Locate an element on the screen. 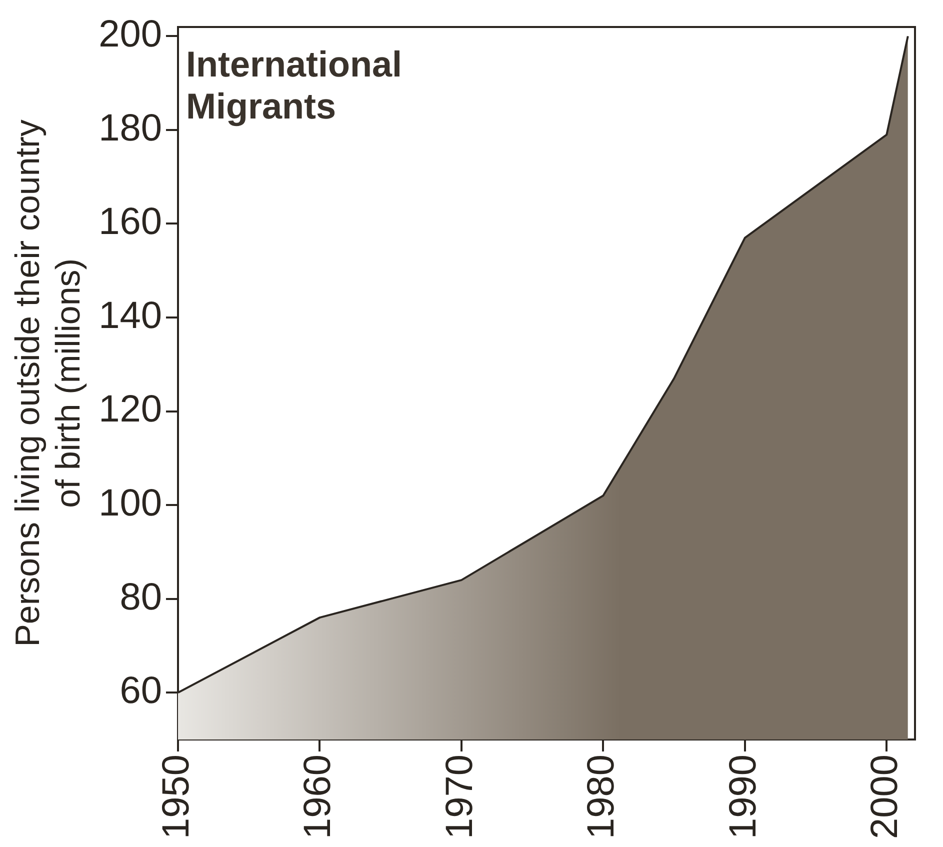  y-tick-label: 100 is located at coordinates (130, 503).